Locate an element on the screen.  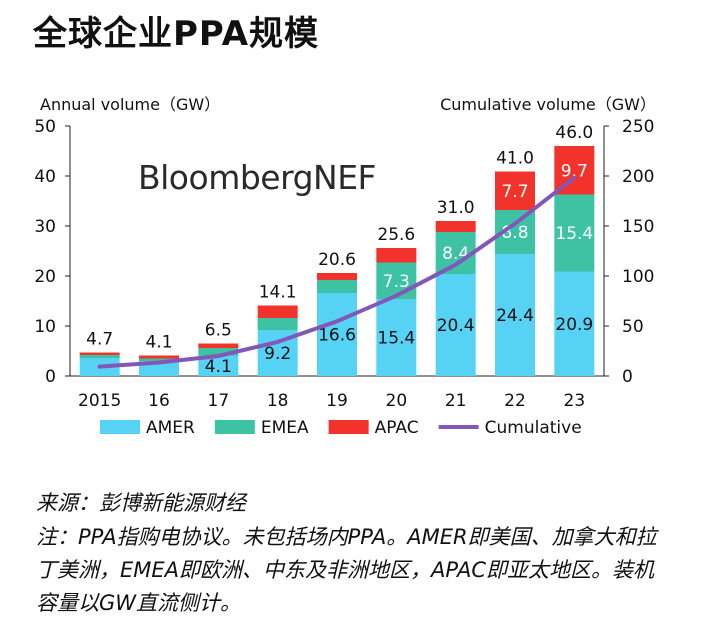
right-tick-label: 150 is located at coordinates (638, 227).